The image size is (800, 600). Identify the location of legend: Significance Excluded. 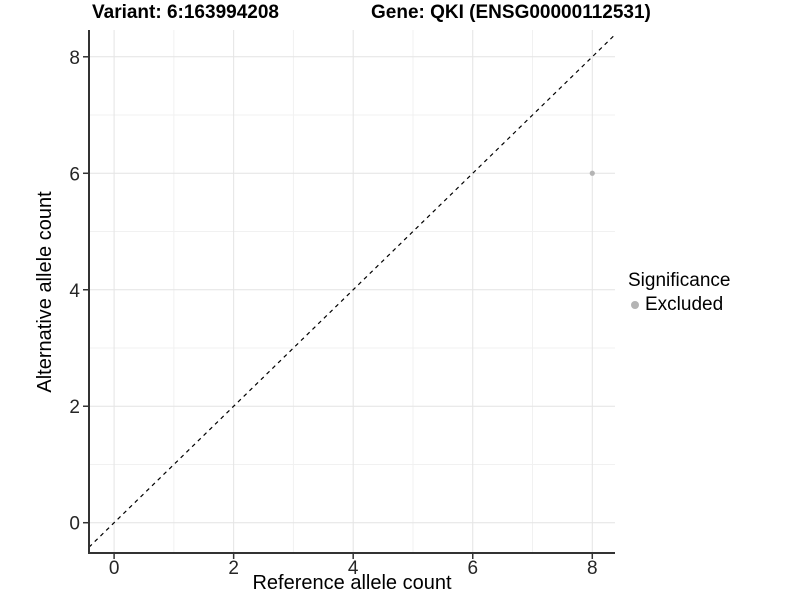
(679, 292).